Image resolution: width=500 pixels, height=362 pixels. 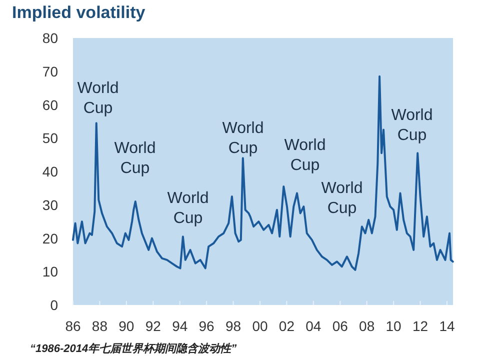 What do you see at coordinates (100, 326) in the screenshot?
I see `x-tick-label: 88` at bounding box center [100, 326].